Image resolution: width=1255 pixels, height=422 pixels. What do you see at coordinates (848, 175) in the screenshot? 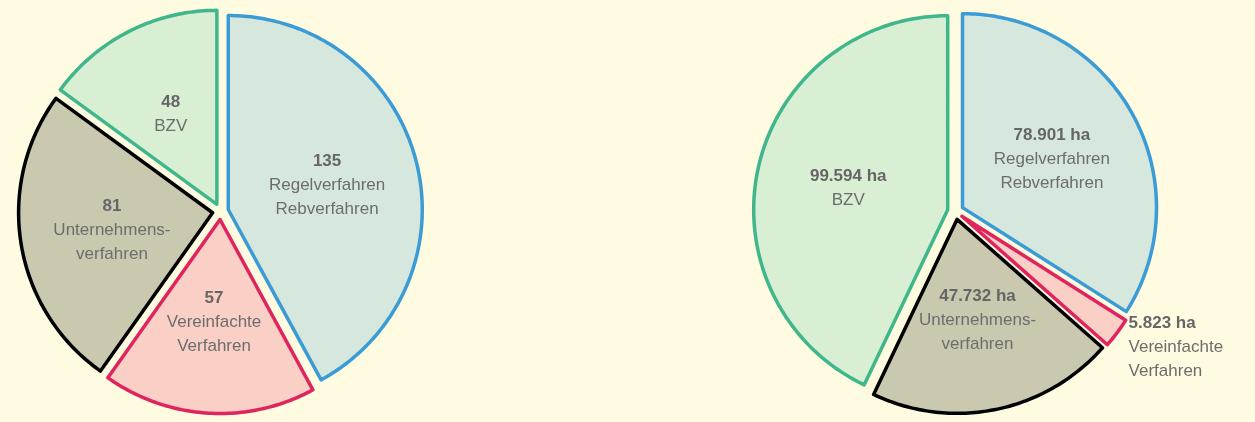
I see `data-label: 99.594 ha` at bounding box center [848, 175].